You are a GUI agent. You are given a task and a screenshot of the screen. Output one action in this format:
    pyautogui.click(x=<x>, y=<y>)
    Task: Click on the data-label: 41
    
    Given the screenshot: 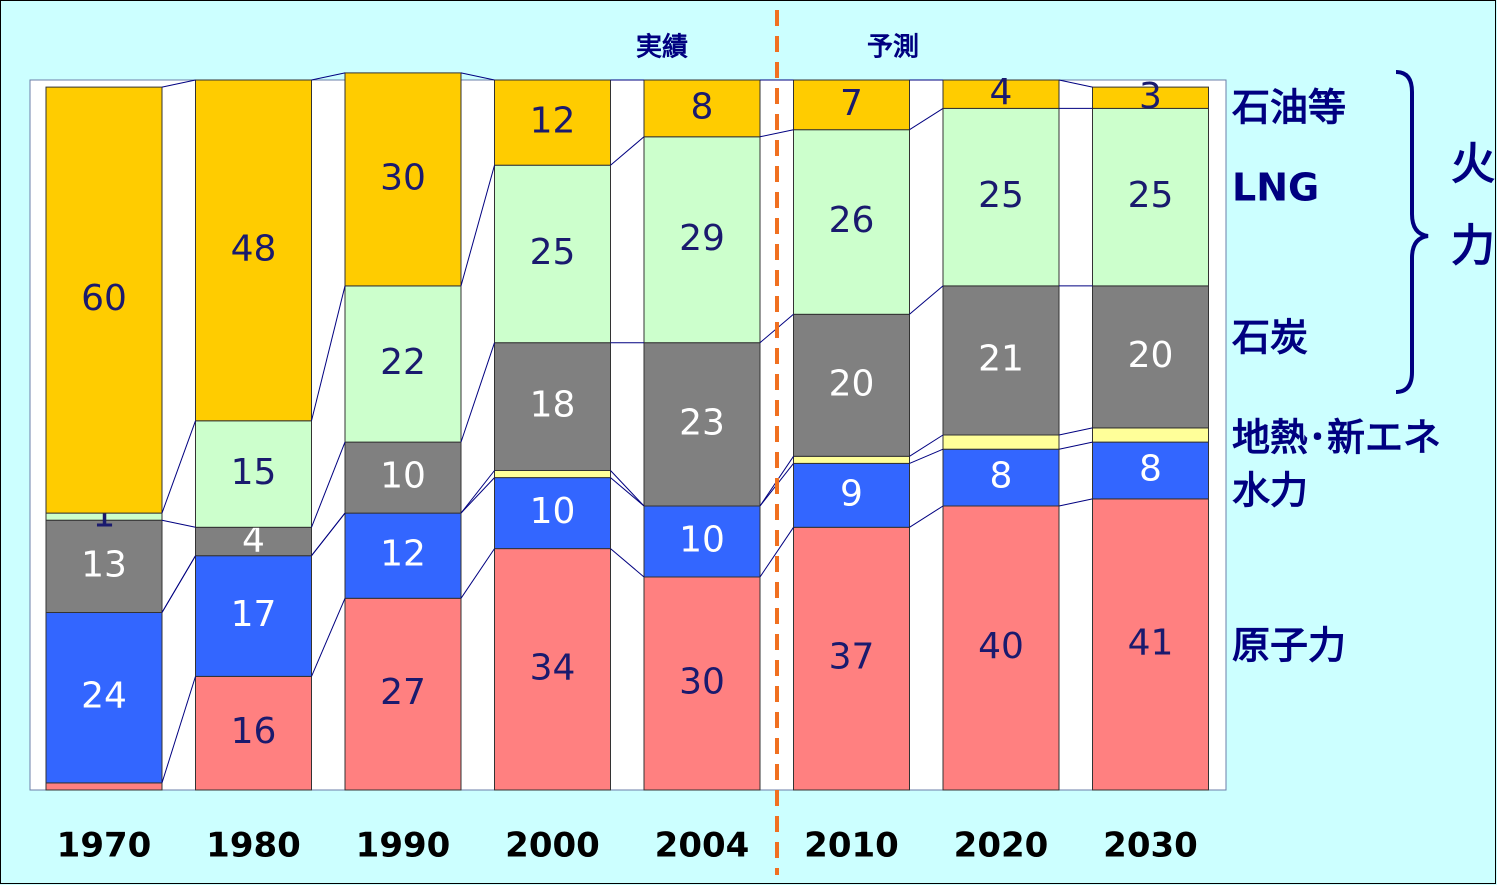 What is the action you would take?
    pyautogui.click(x=1151, y=642)
    